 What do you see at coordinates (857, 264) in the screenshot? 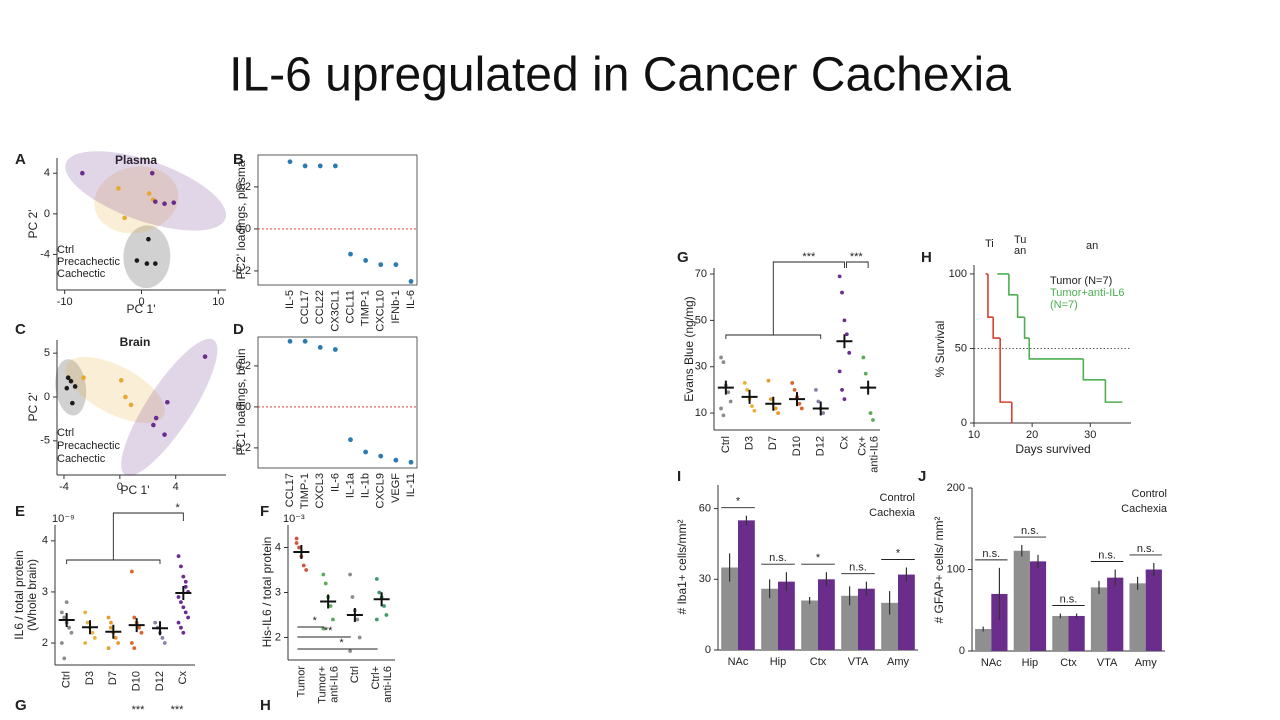
I see `significance-bracket` at bounding box center [857, 264].